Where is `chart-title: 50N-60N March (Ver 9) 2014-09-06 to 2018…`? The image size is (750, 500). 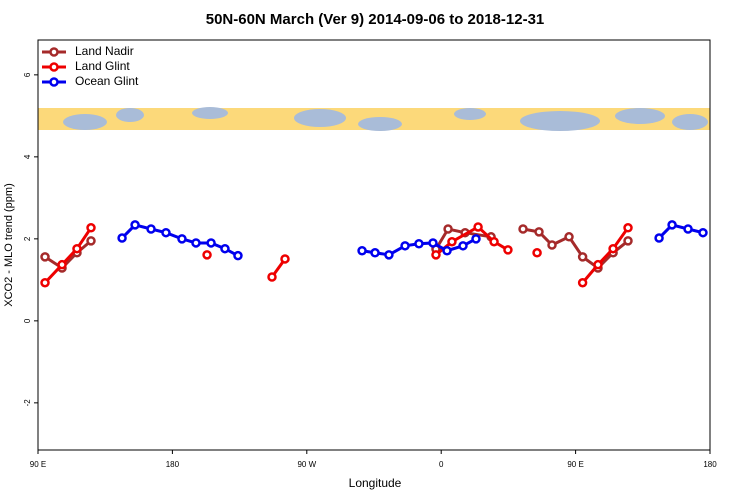 chart-title: 50N-60N March (Ver 9) 2014-09-06 to 2018… is located at coordinates (375, 19).